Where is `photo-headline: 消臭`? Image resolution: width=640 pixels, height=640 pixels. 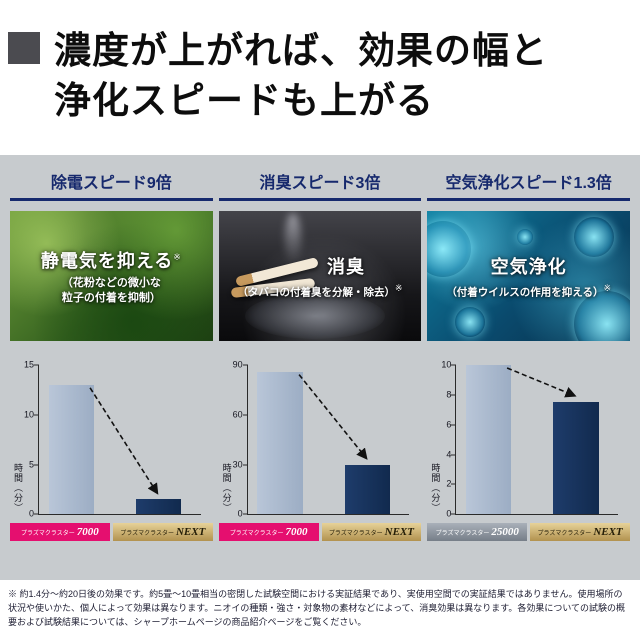 photo-headline: 消臭 is located at coordinates (346, 266).